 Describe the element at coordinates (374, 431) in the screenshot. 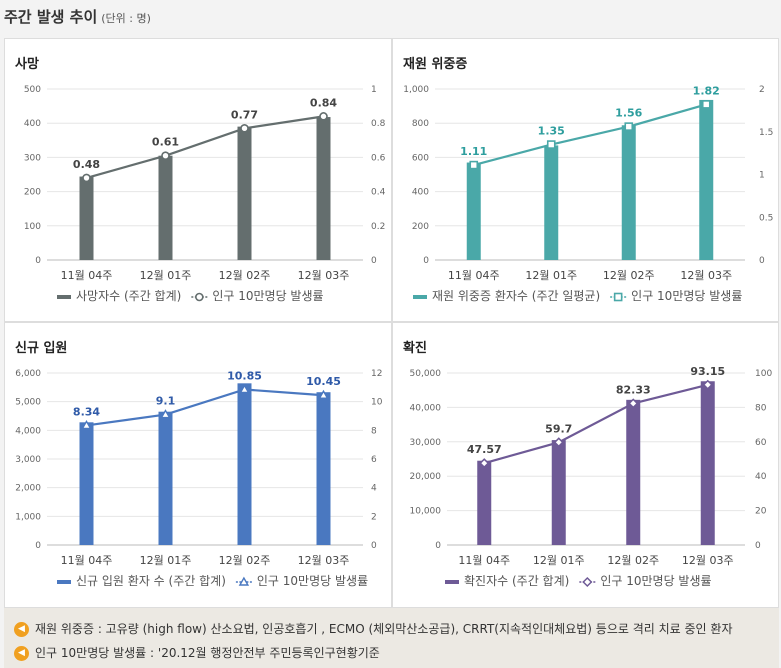

I see `right-axis-tick: 8` at that location.